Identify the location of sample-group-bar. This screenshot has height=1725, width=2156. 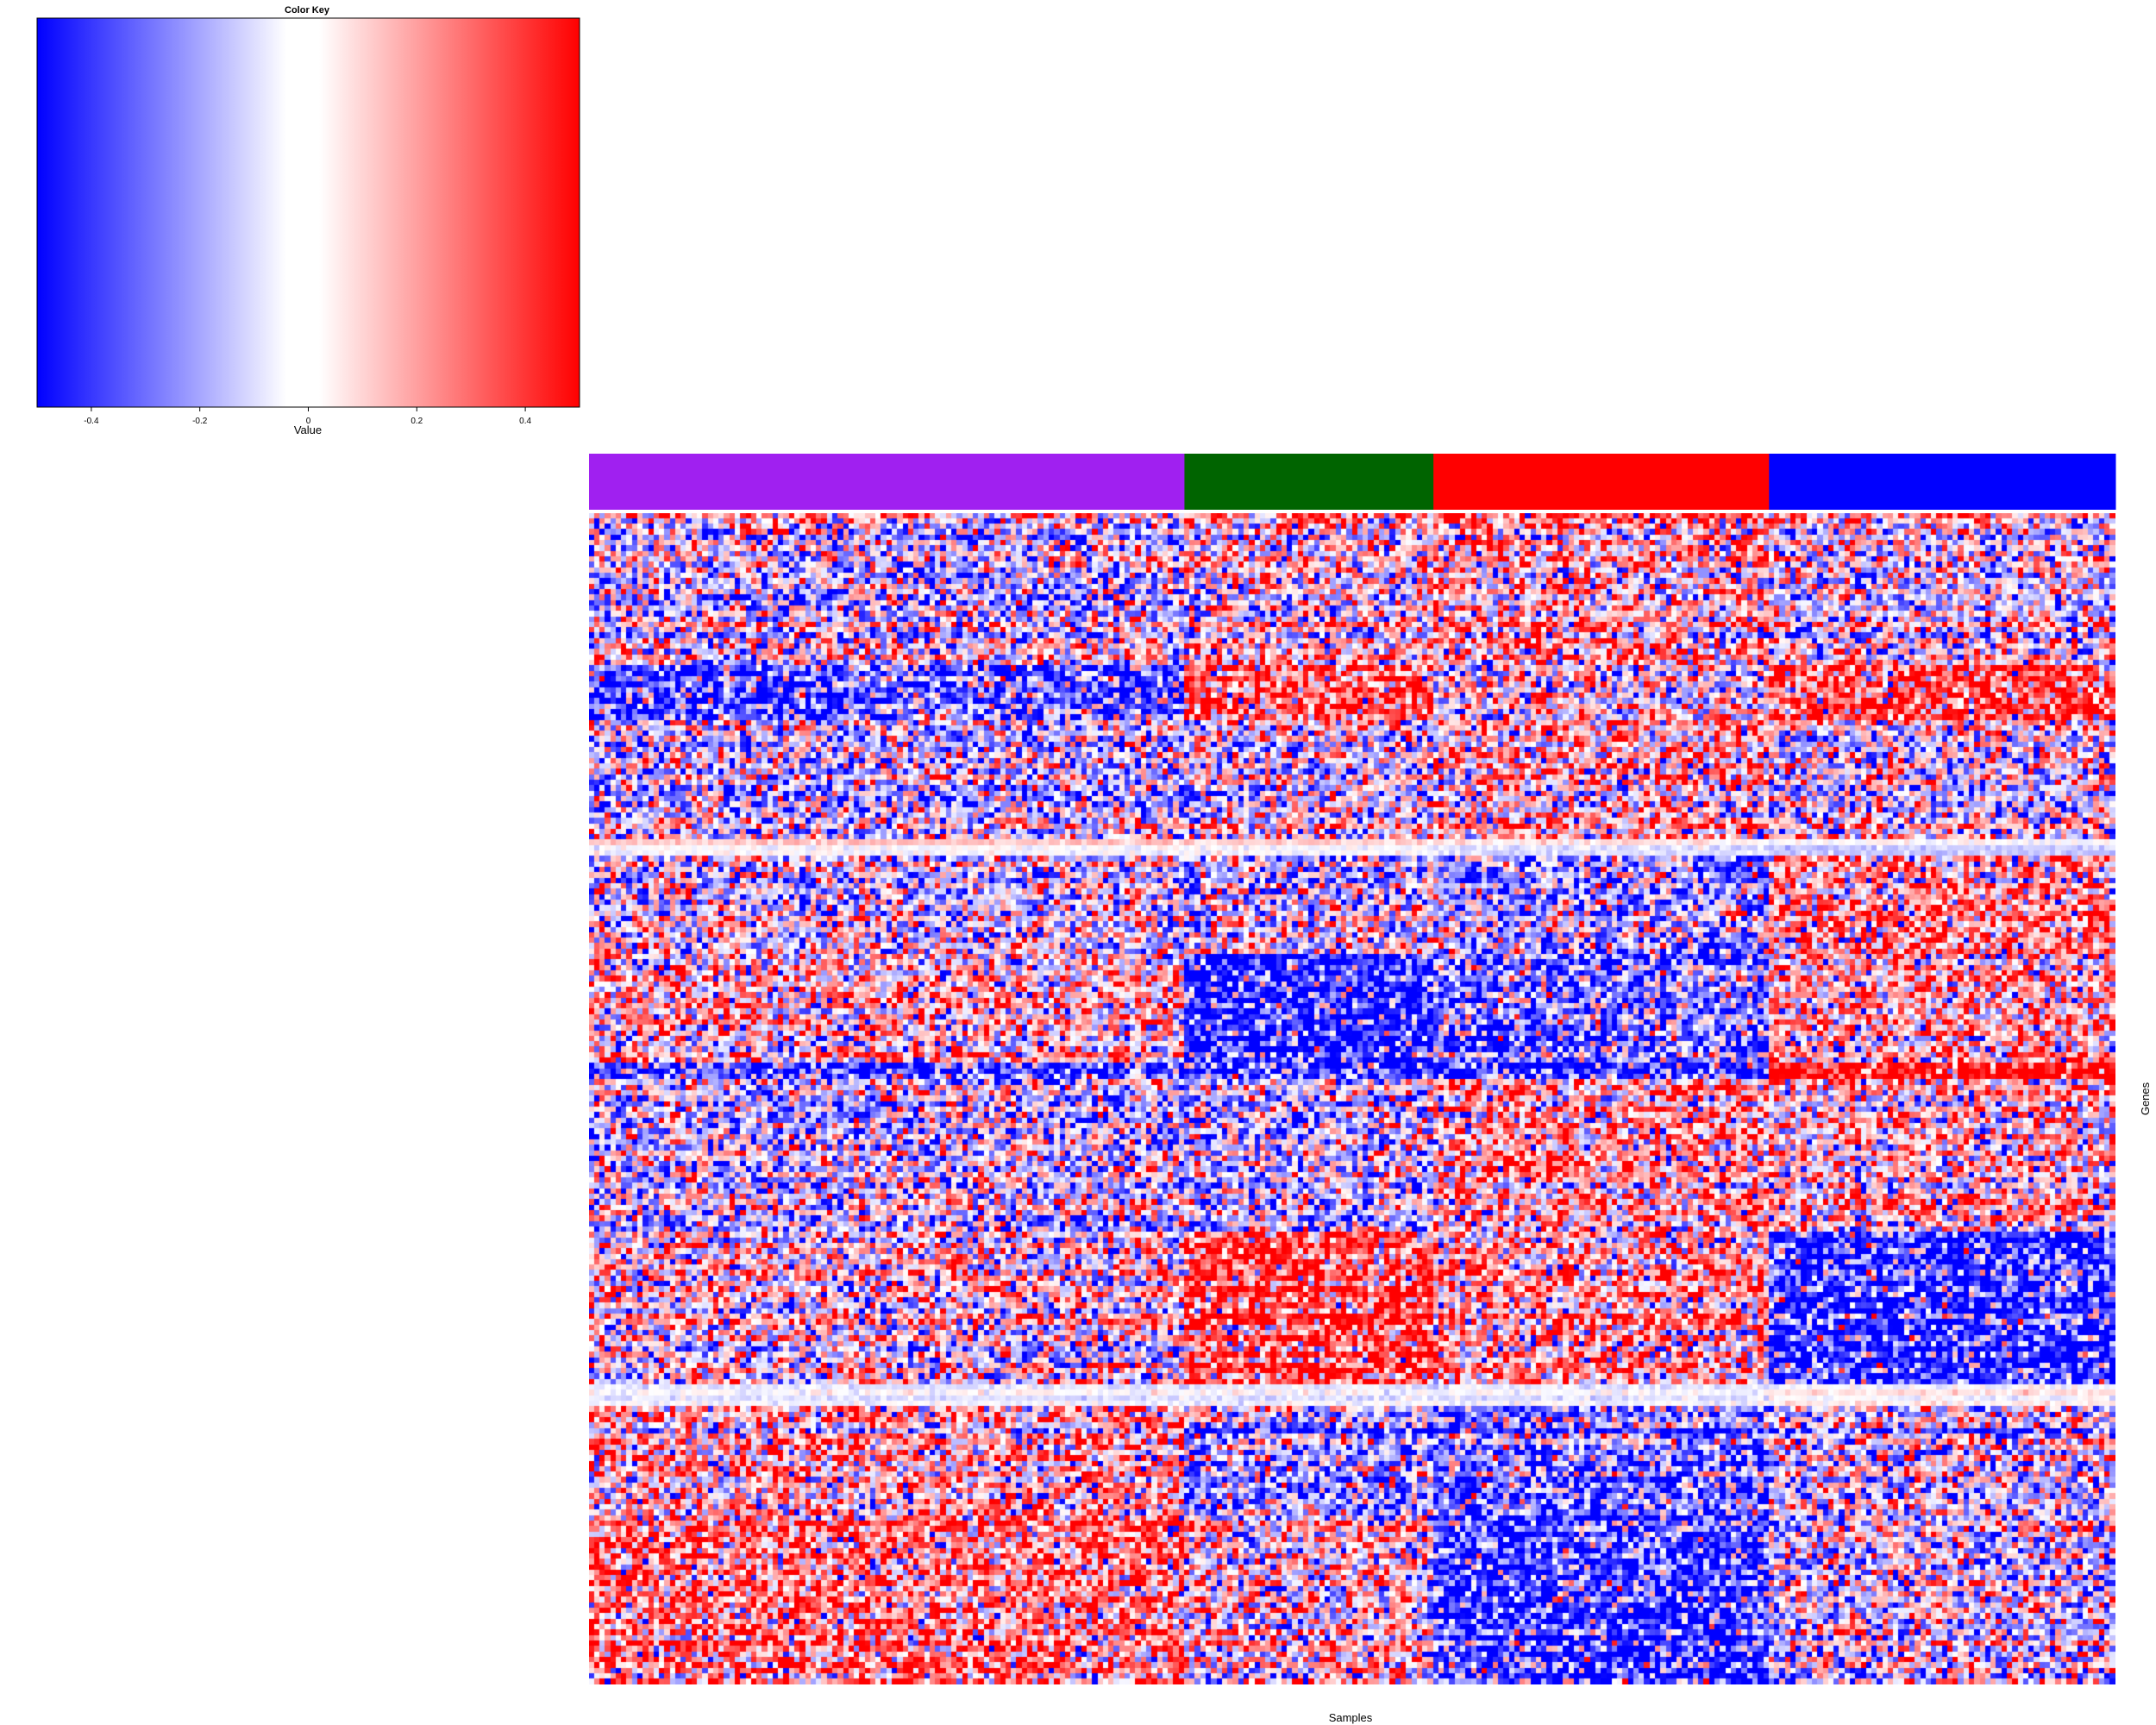
(1352, 482).